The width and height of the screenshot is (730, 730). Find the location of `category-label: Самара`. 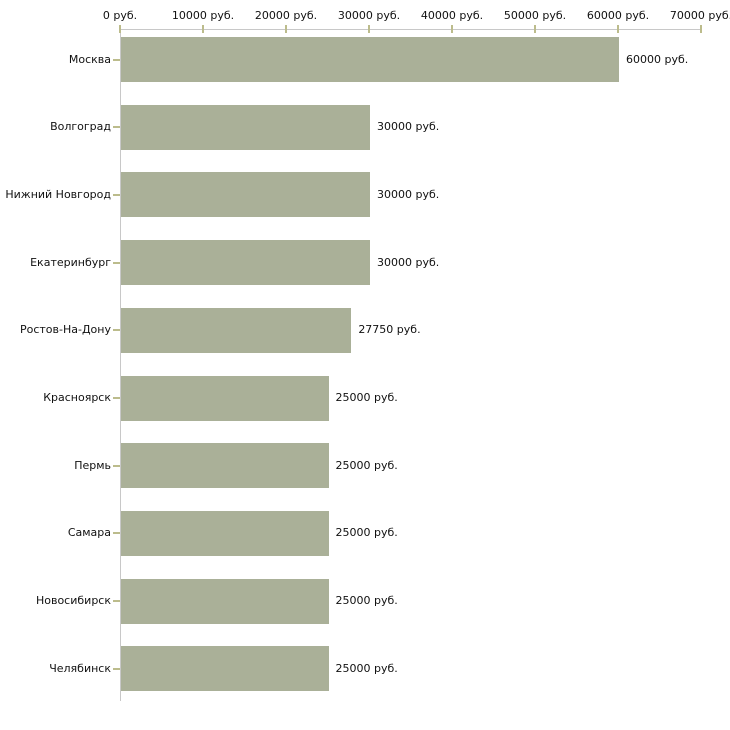

category-label: Самара is located at coordinates (89, 533).